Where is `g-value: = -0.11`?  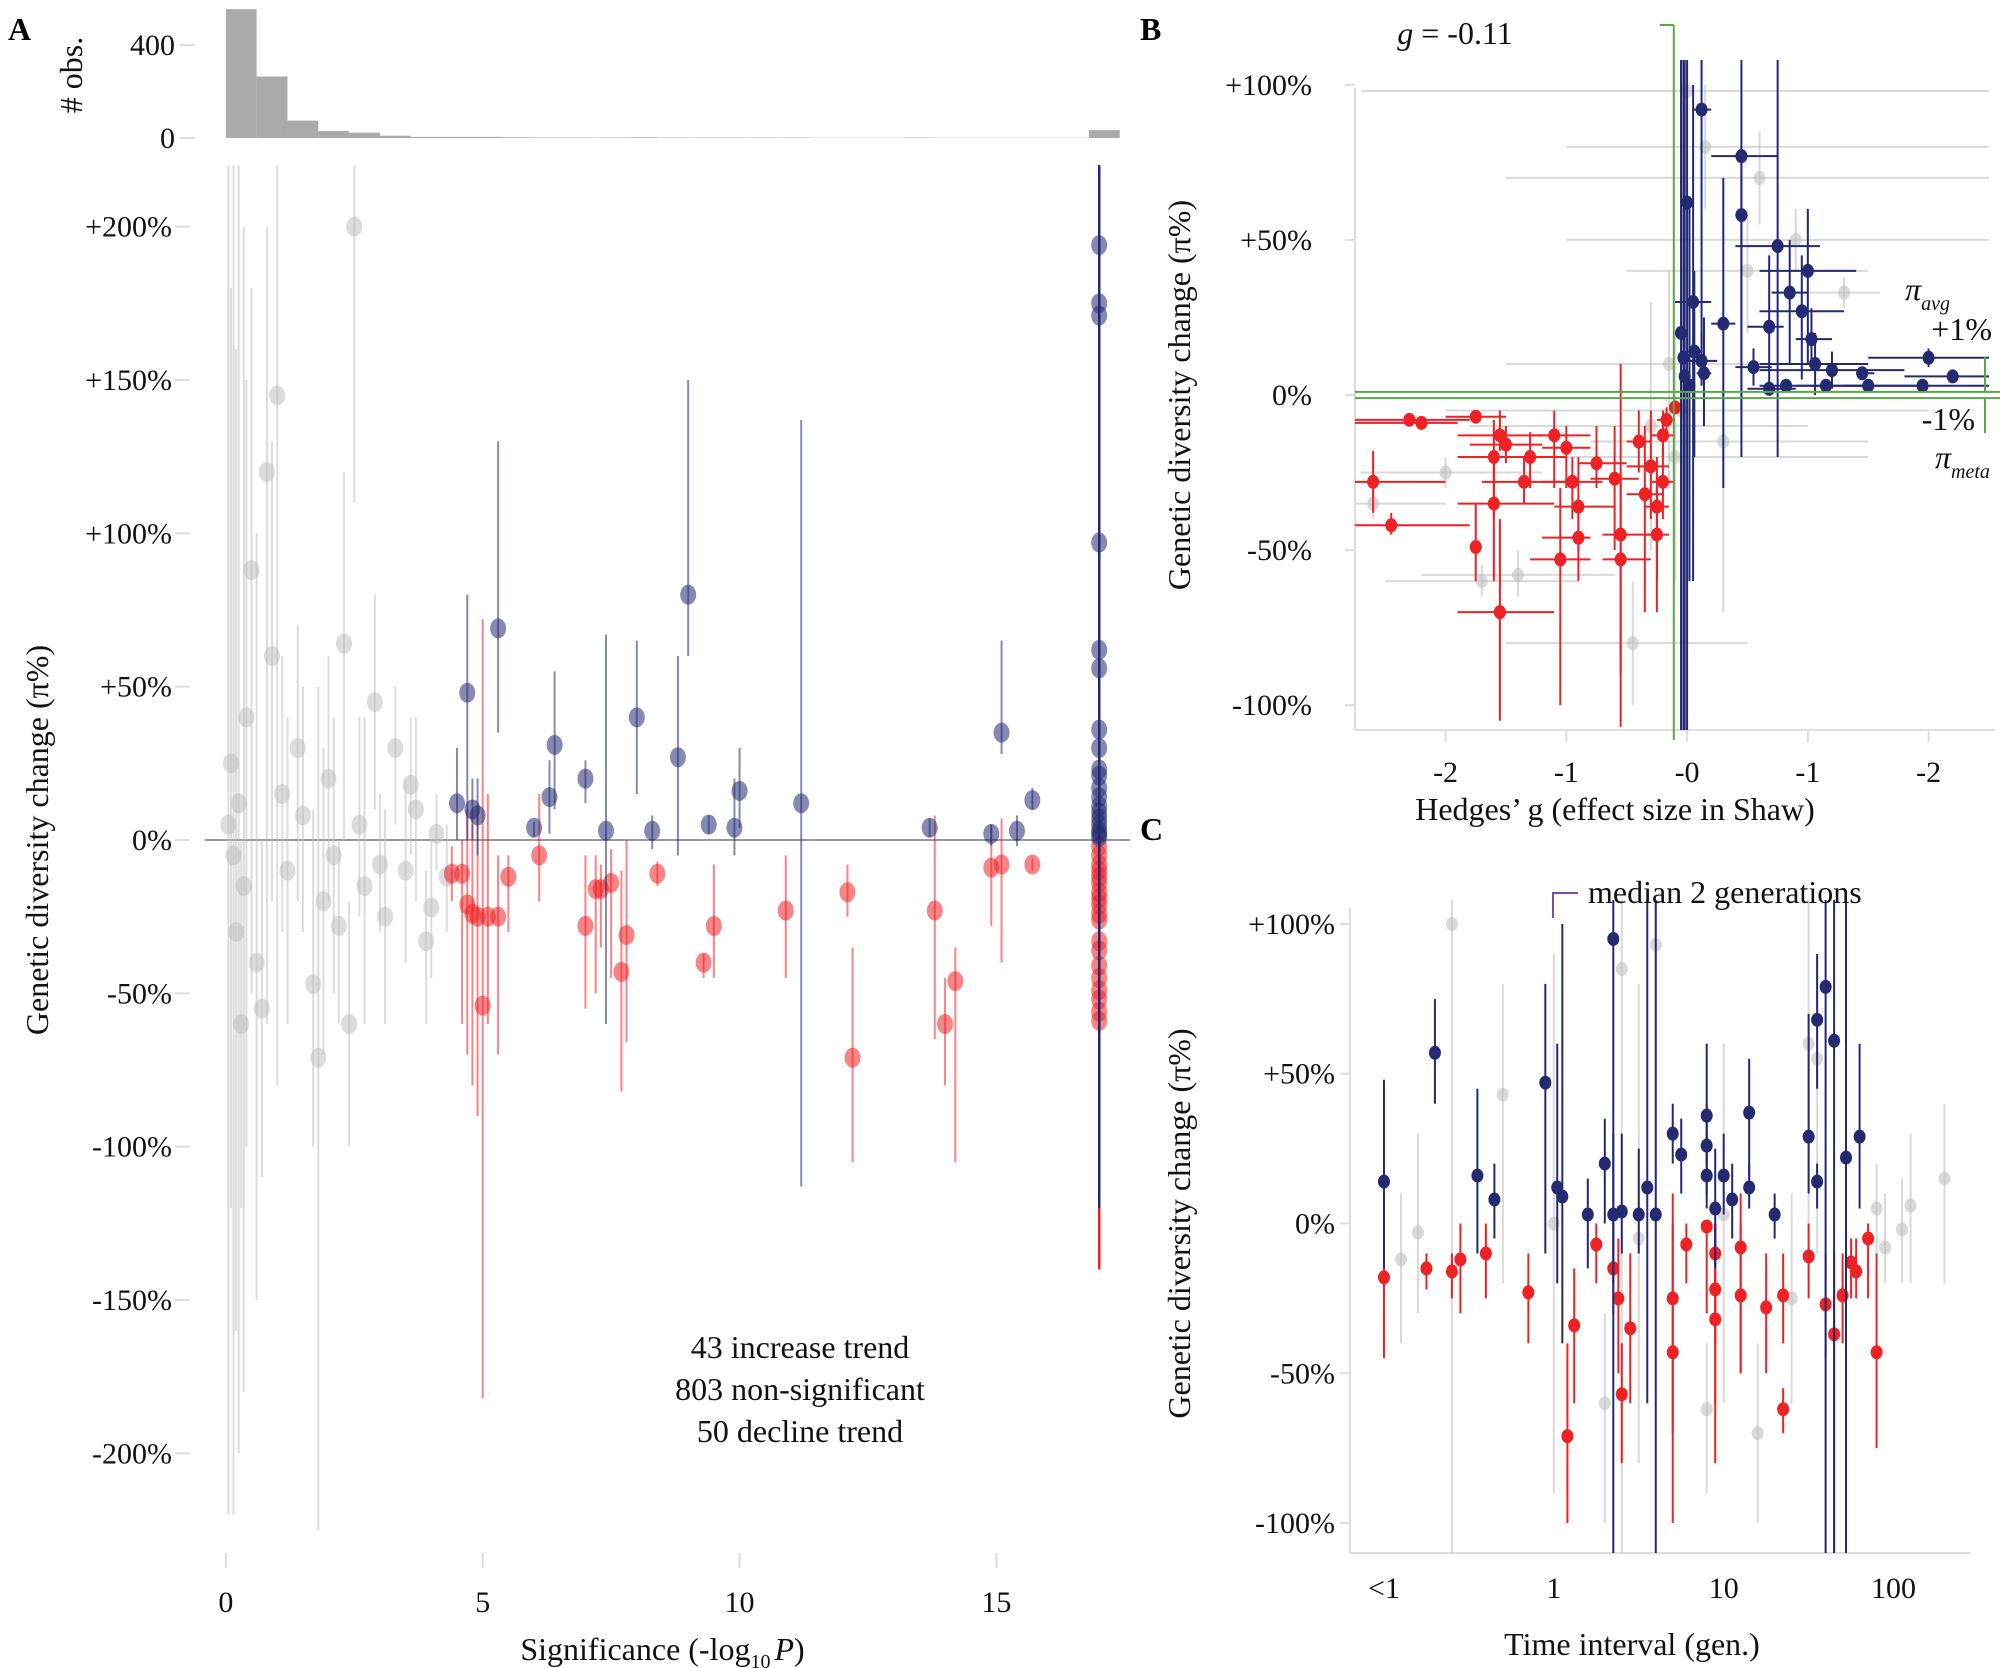
g-value: = -0.11 is located at coordinates (1463, 33).